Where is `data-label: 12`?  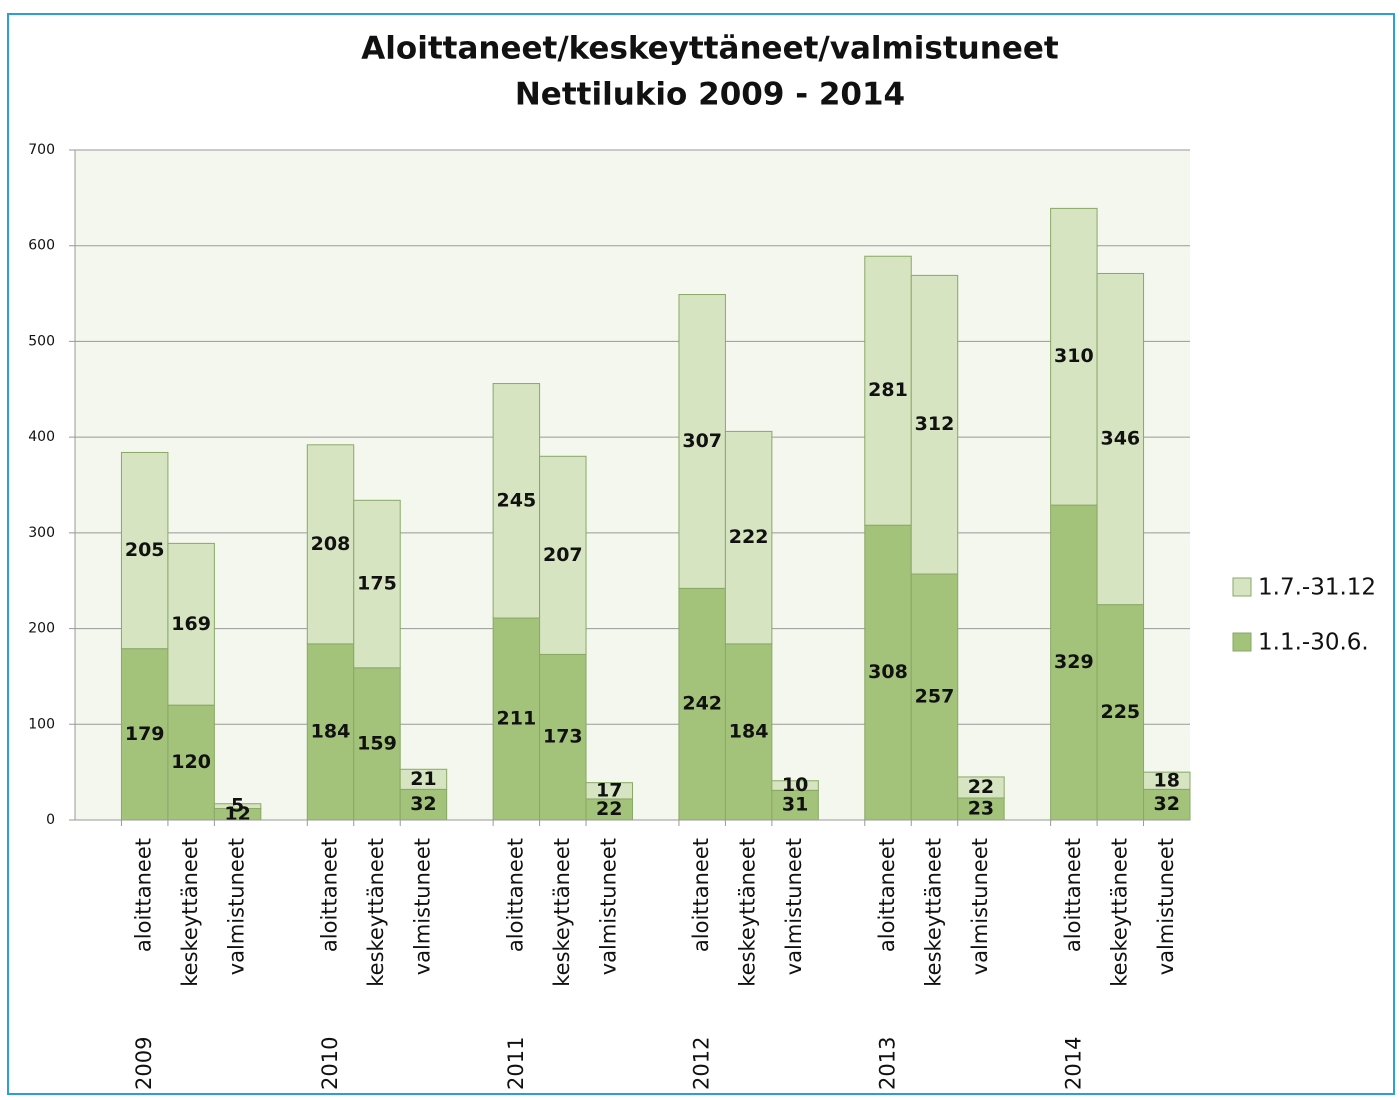 data-label: 12 is located at coordinates (237, 814).